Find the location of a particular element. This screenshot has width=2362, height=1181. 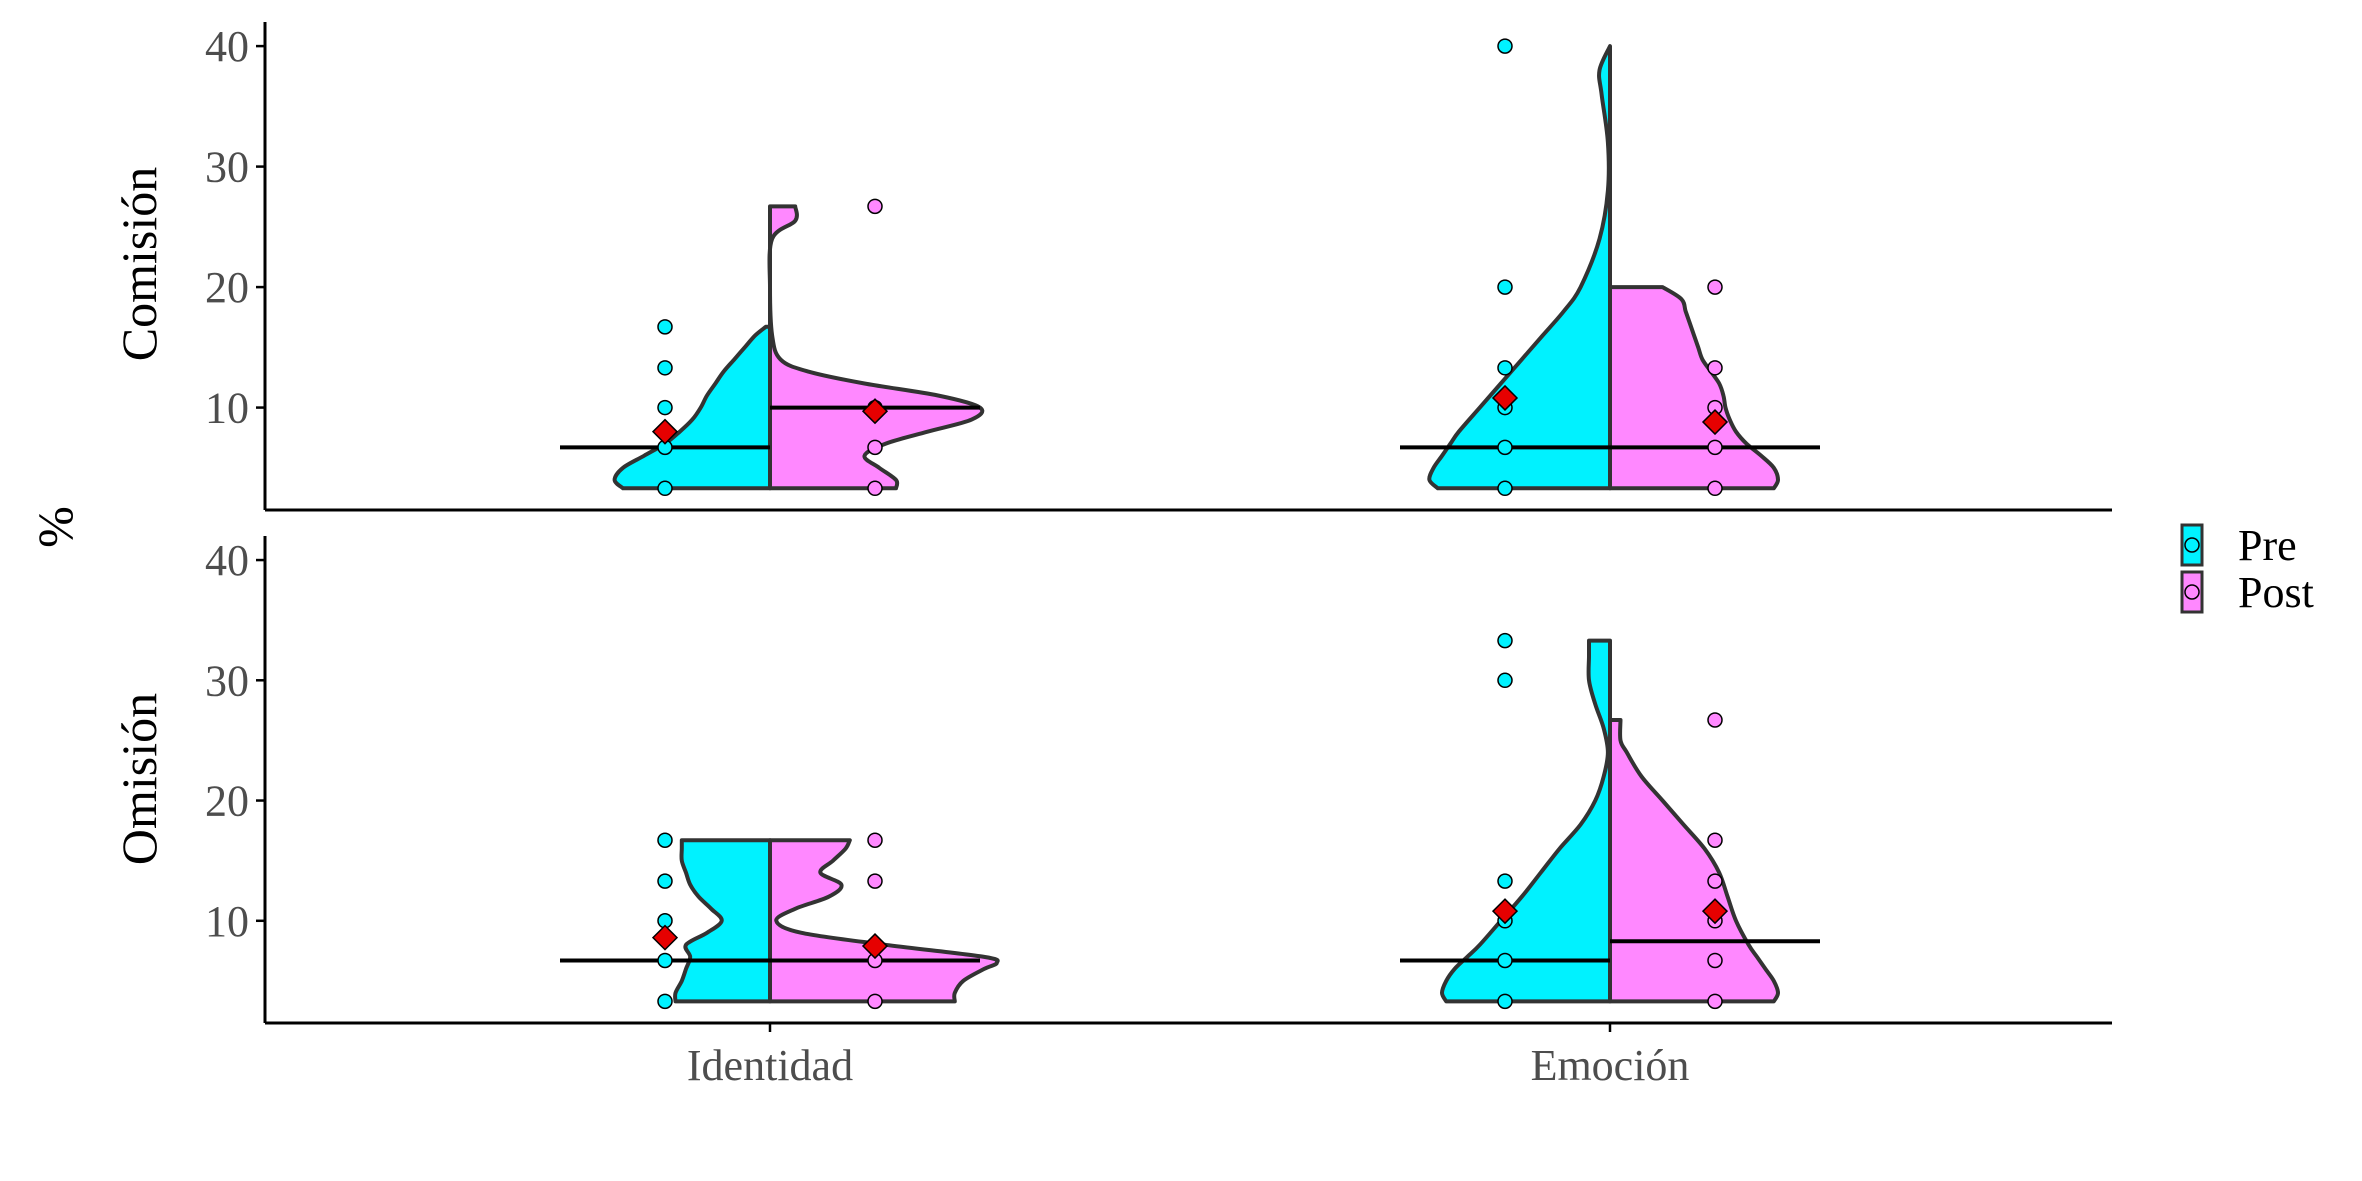

violin-pre-comision-emocion is located at coordinates (1519, 267).